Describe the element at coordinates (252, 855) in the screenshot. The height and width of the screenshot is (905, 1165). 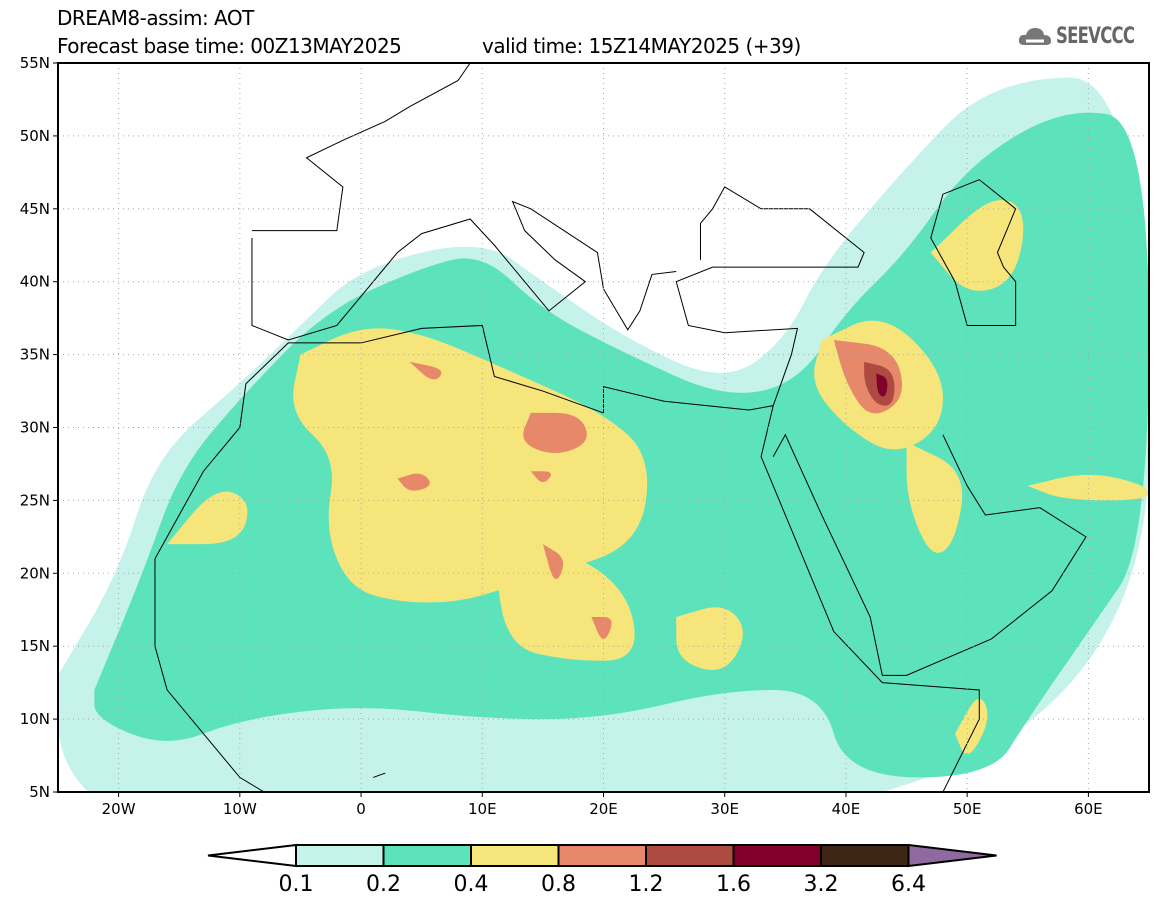
I see `colorbar-lower-arrow` at that location.